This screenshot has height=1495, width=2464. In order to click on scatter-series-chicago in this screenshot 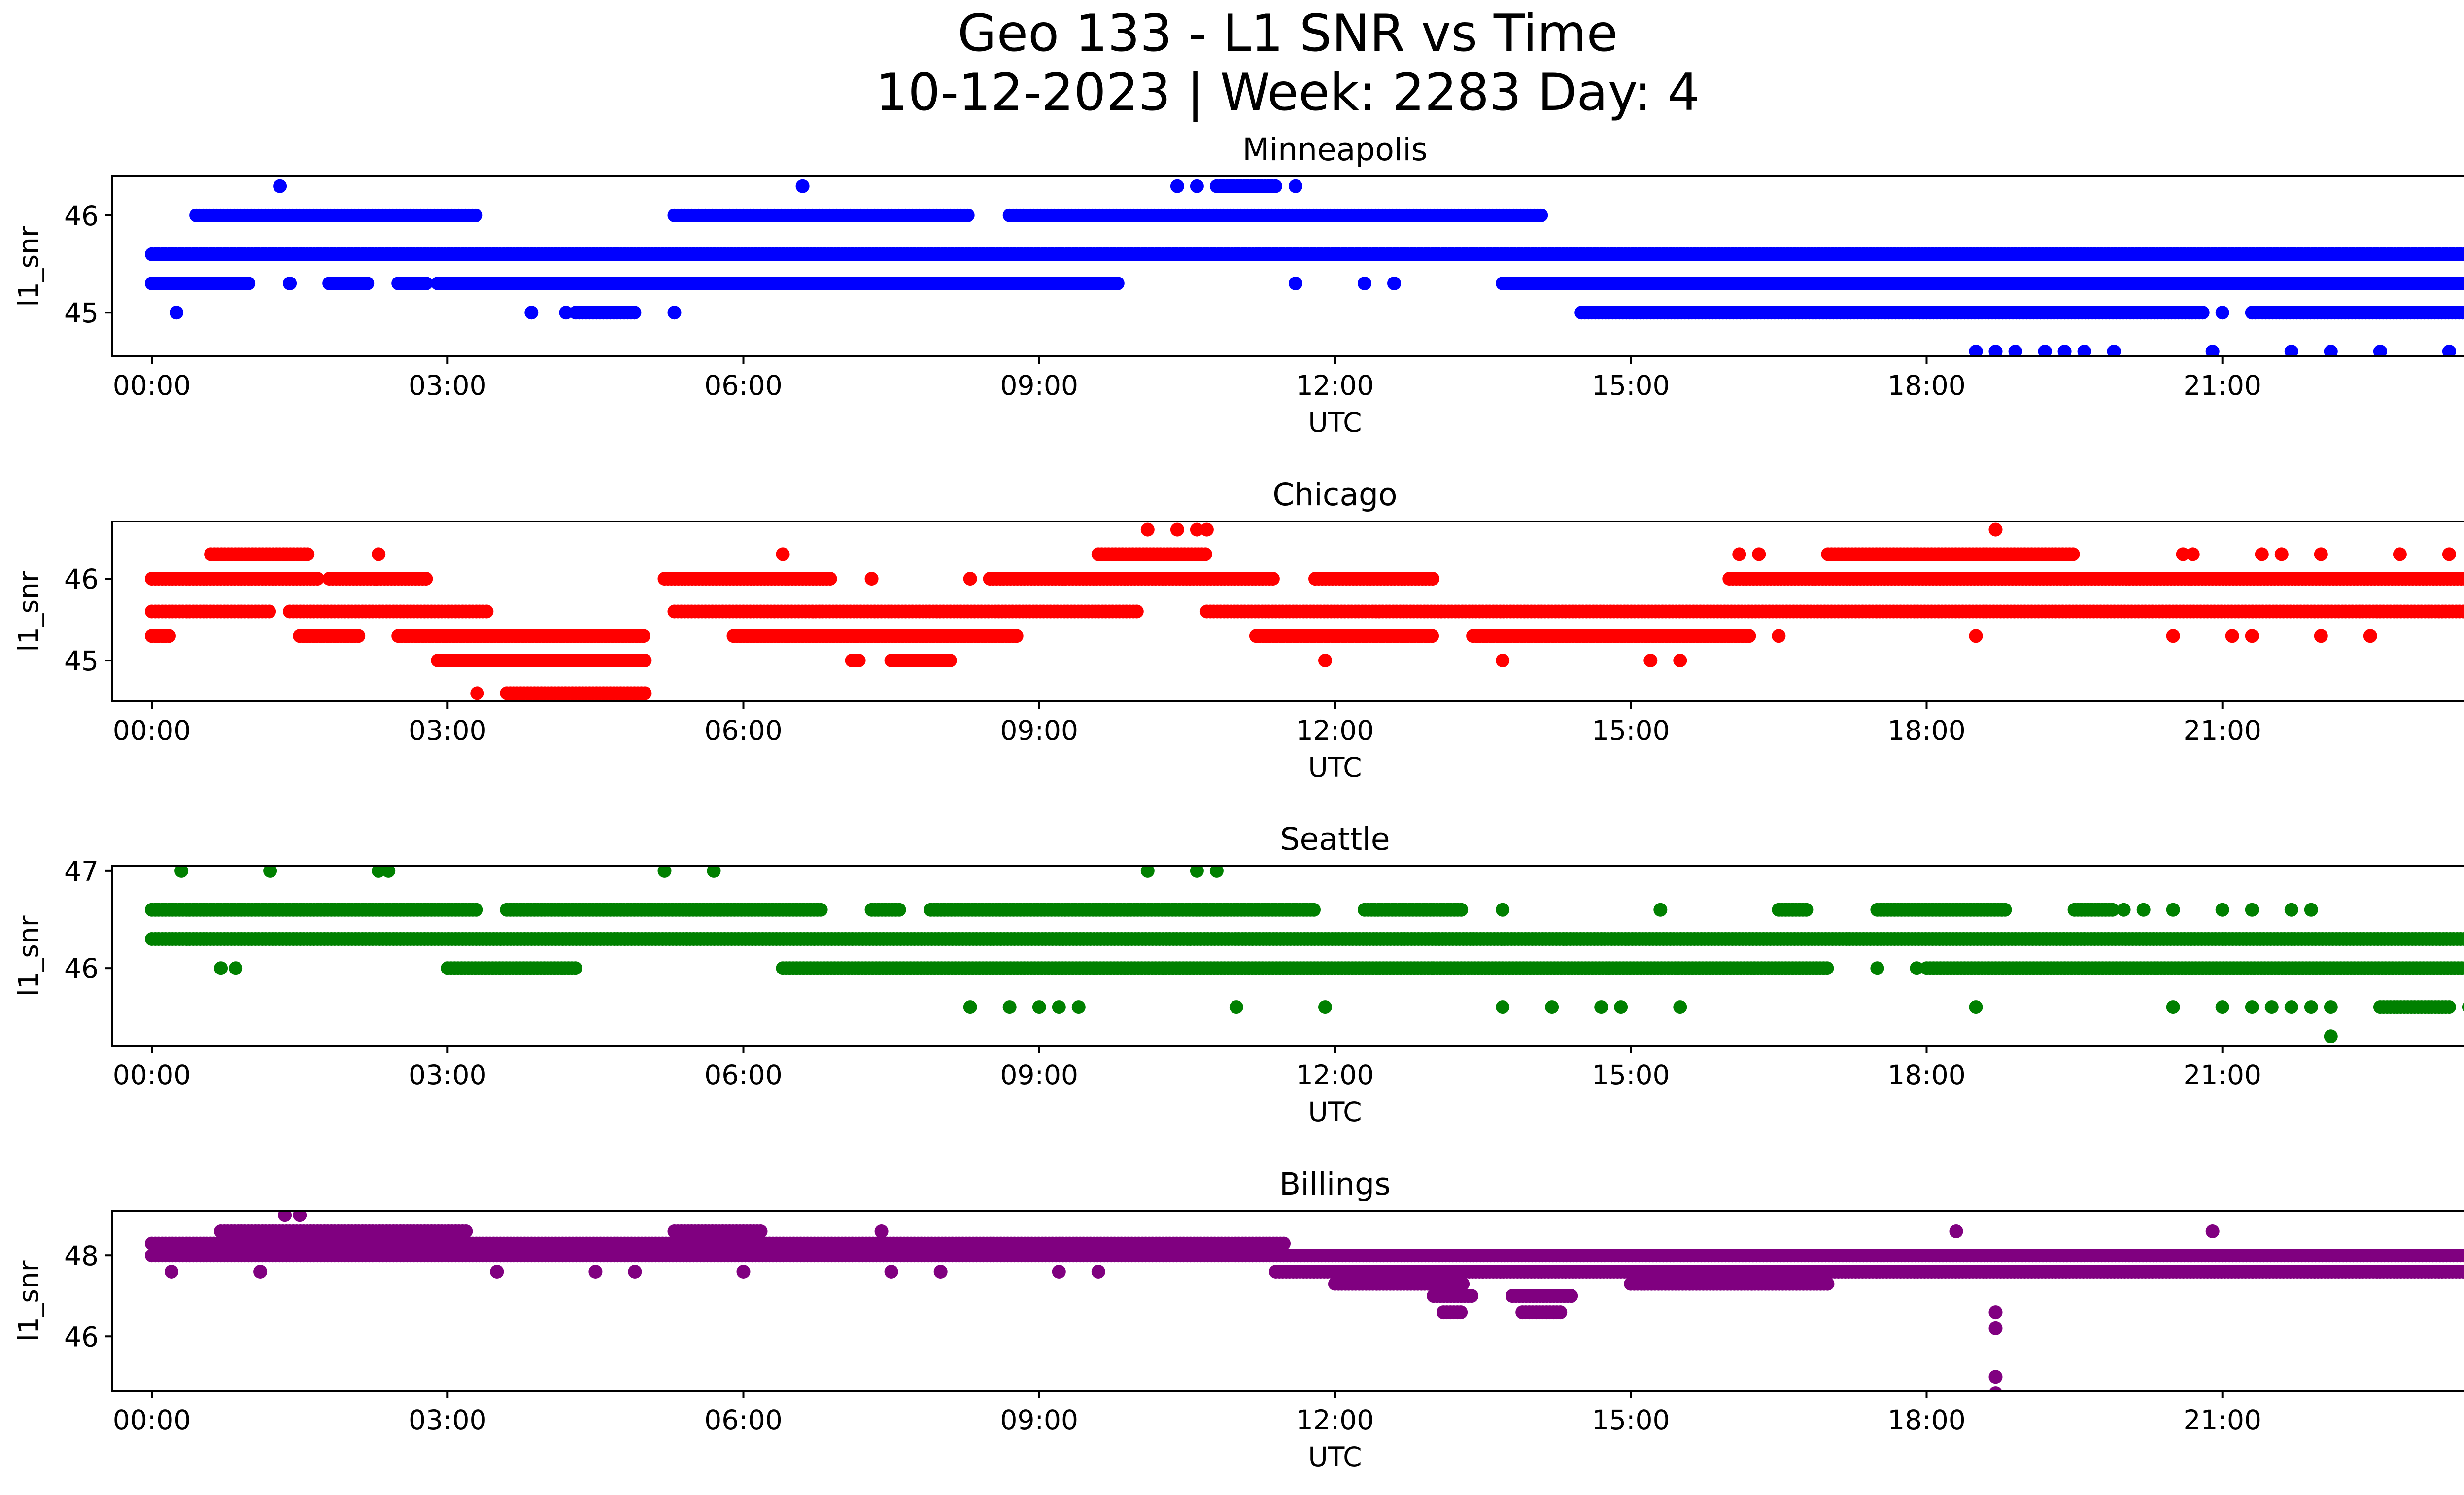, I will do `click(1304, 611)`.